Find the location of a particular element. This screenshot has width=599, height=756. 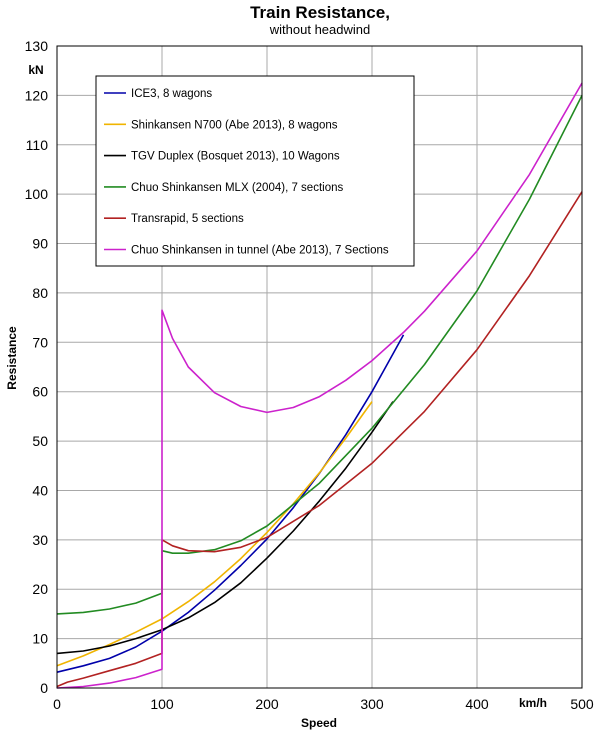

x-tick-labels: 0 100 200 300 400 500 is located at coordinates (323, 704).